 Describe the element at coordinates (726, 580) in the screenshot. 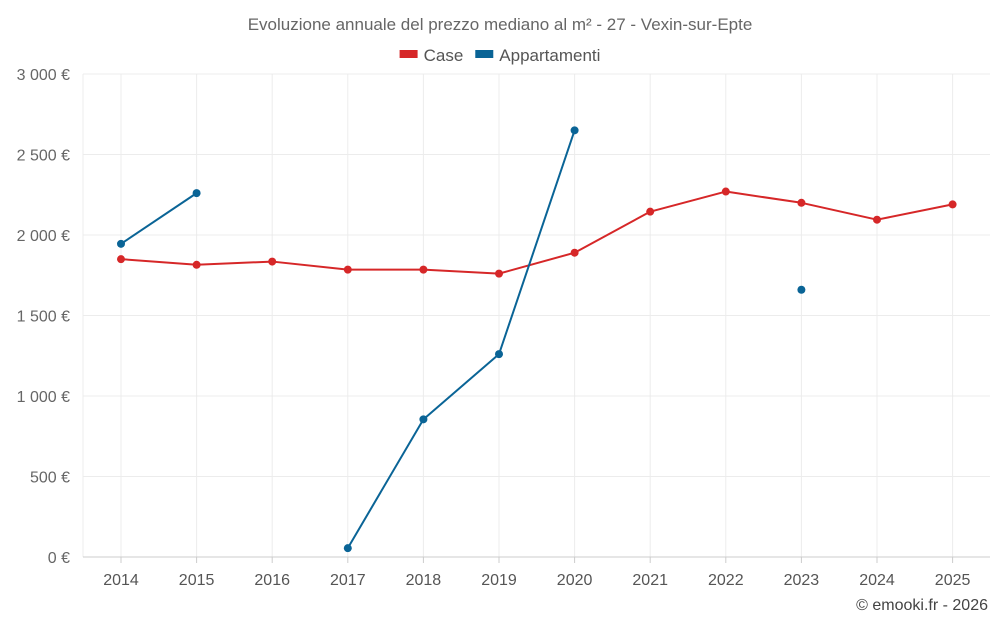

I see `x-tick-label: 2022` at that location.